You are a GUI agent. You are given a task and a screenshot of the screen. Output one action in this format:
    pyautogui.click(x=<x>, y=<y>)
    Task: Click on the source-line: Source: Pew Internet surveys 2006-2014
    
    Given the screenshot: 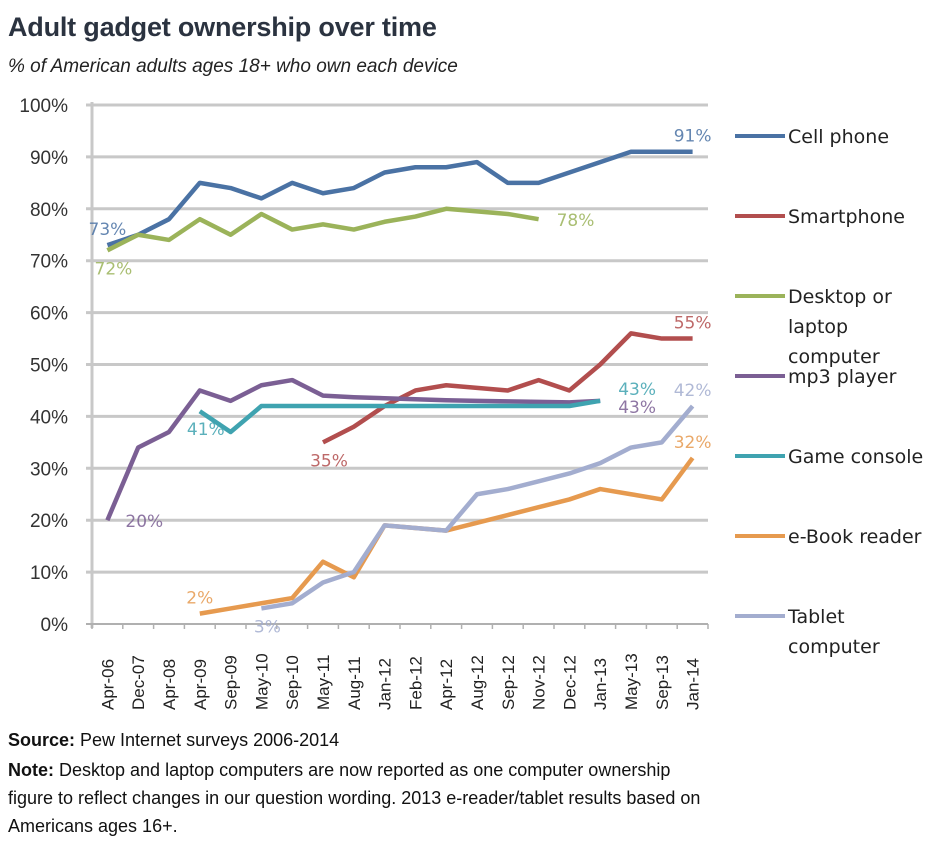 What is the action you would take?
    pyautogui.click(x=173, y=740)
    